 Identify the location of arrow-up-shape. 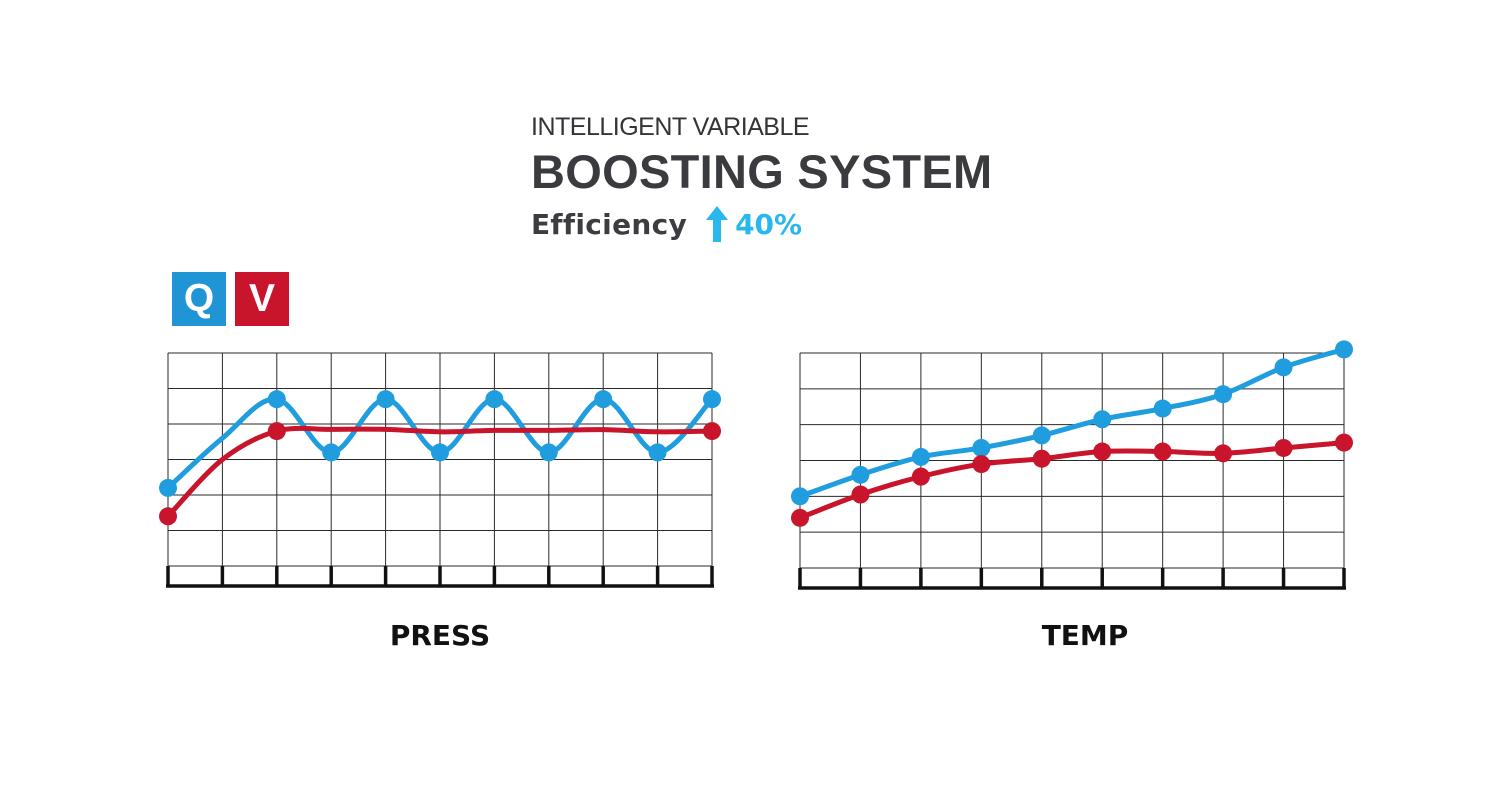
(717, 224).